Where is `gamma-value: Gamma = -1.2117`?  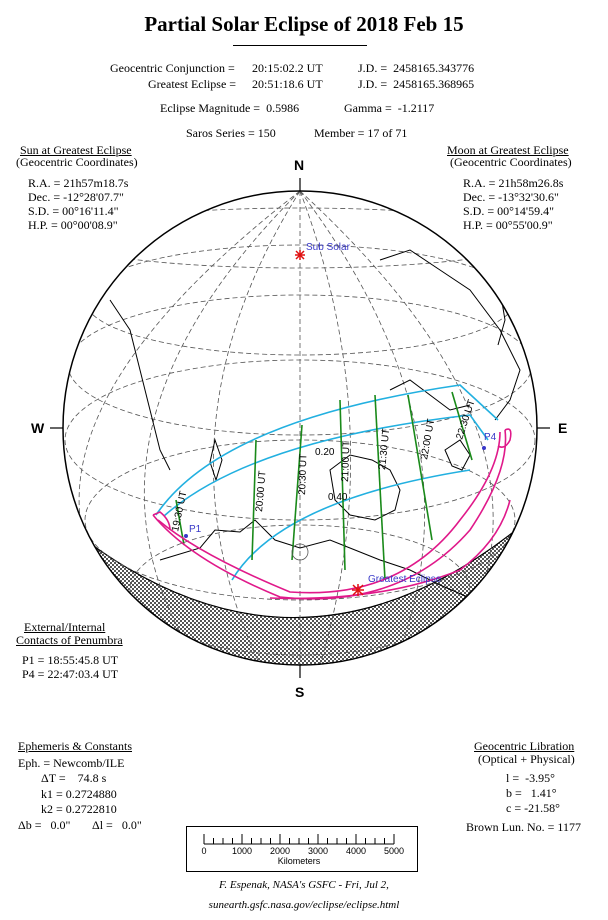 gamma-value: Gamma = -1.2117 is located at coordinates (389, 108).